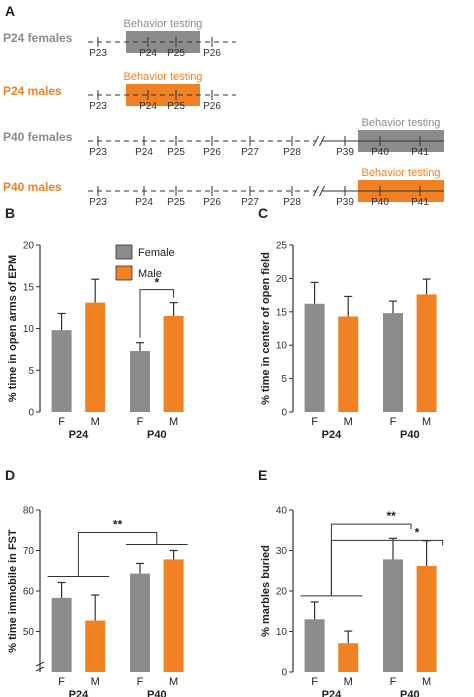  Describe the element at coordinates (10, 11) in the screenshot. I see `panel-a-label: A` at that location.